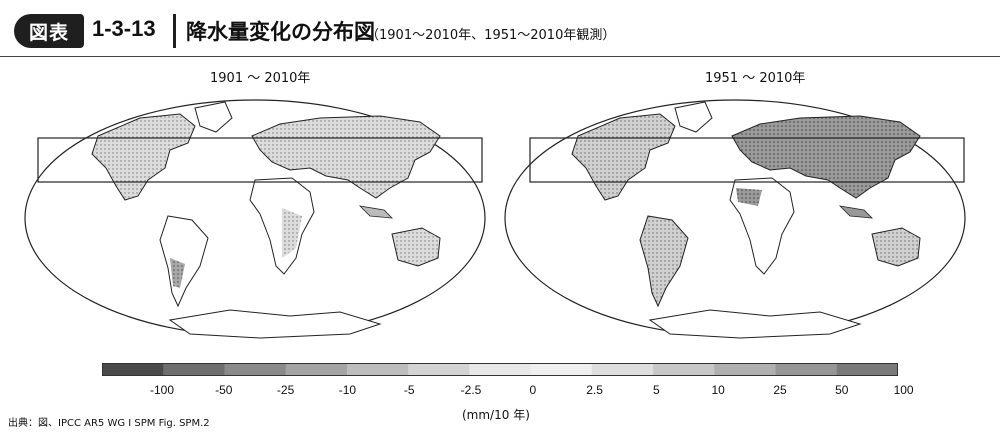  I want to click on figure-title: 降水量変化の分布図, so click(280, 32).